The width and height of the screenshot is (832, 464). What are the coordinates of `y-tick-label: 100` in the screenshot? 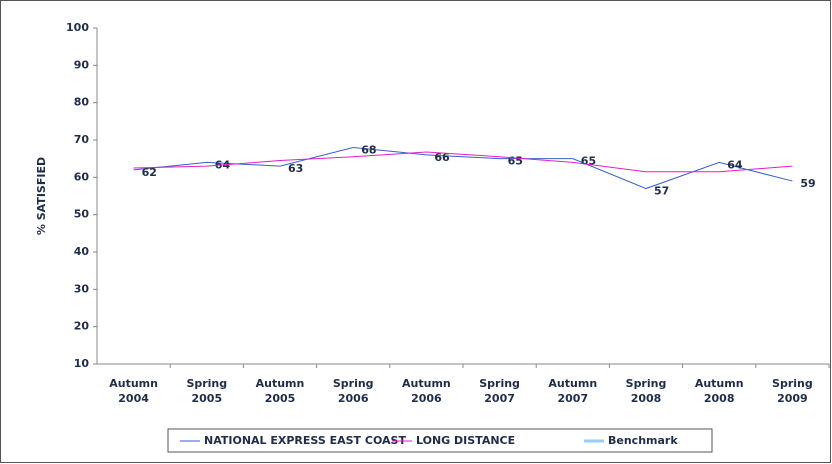 It's located at (77, 27).